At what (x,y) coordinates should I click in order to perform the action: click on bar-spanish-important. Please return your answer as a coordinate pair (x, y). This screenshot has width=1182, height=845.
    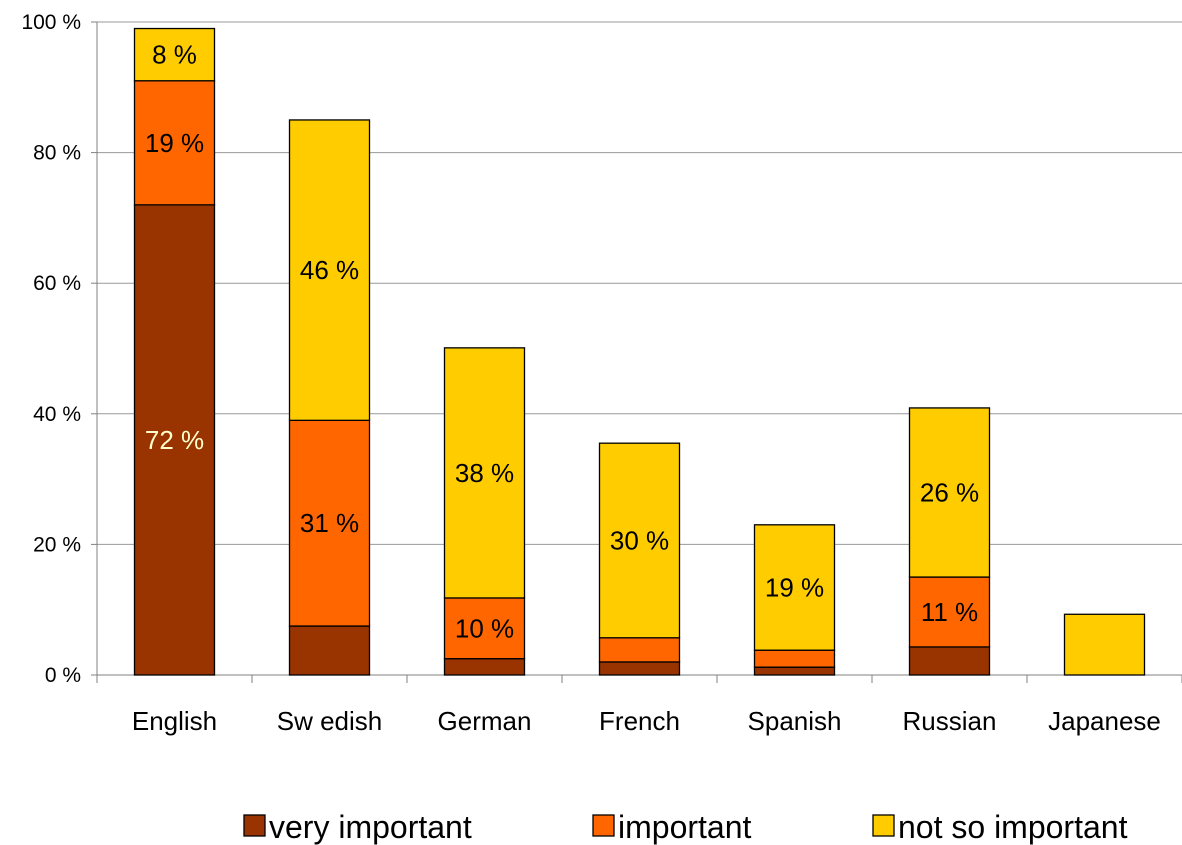
    Looking at the image, I should click on (794, 658).